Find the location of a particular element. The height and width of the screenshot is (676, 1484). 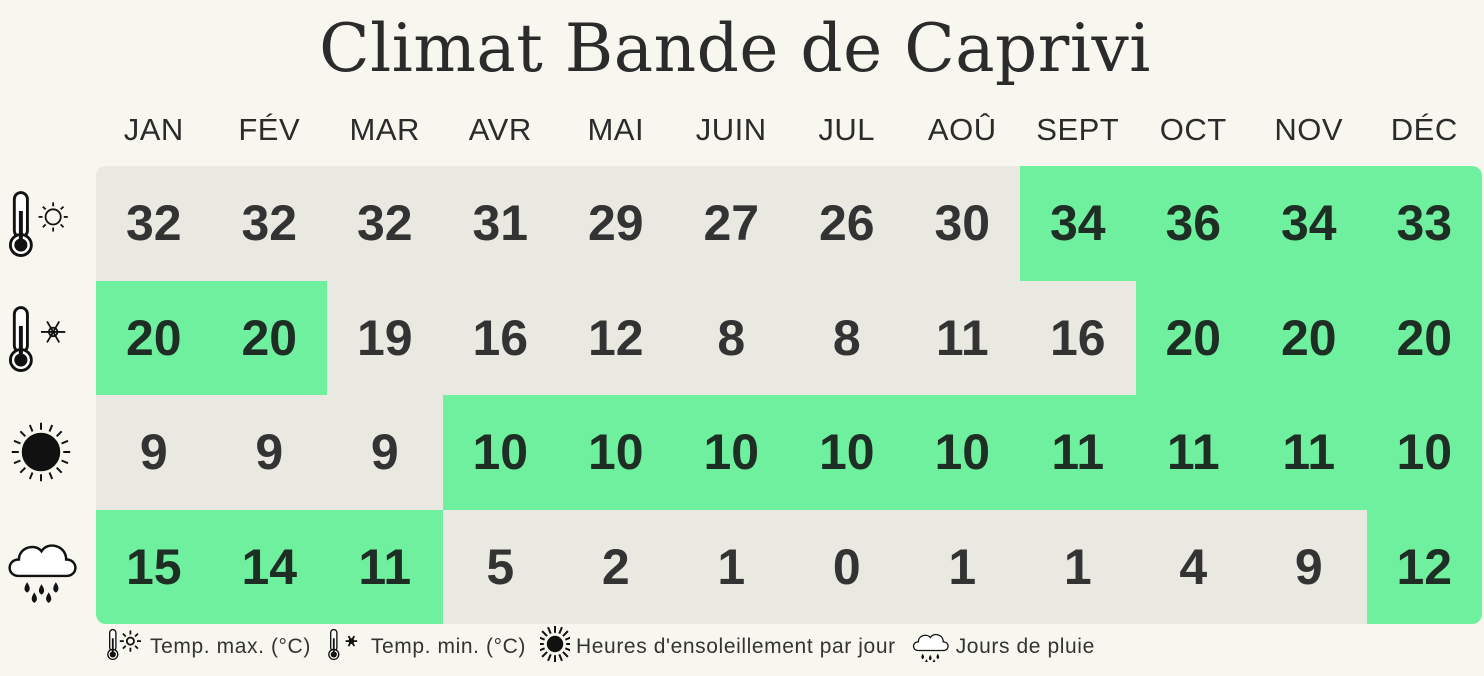

legend-item: Heures d'ensoleillement par jour is located at coordinates (716, 646).